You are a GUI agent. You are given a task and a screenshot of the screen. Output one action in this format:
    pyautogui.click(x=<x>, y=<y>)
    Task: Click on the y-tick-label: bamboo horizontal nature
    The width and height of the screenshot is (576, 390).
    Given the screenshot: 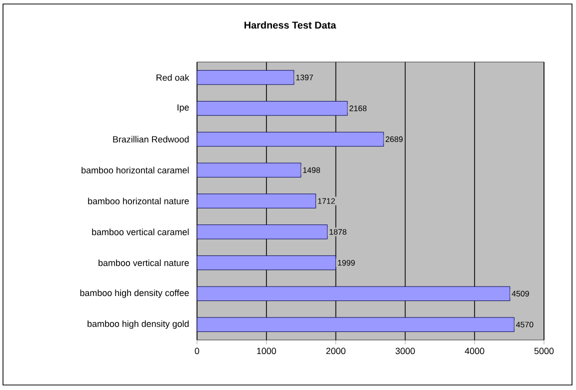 What is the action you would take?
    pyautogui.click(x=138, y=201)
    